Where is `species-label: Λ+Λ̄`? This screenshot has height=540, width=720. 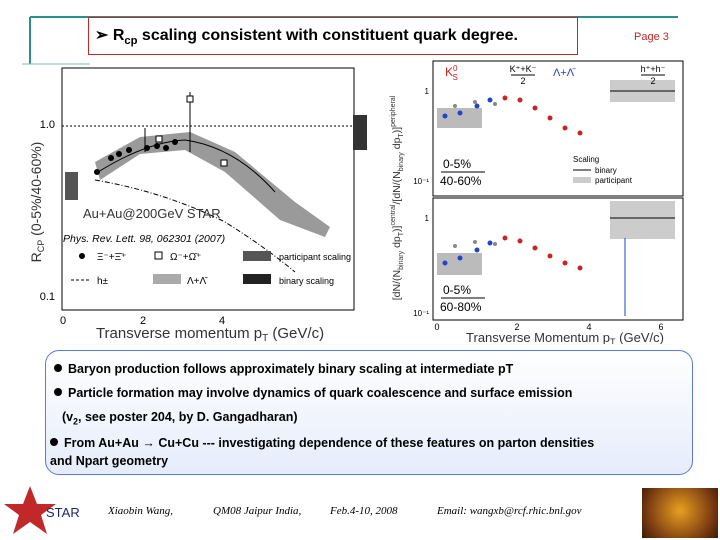
species-label: Λ+Λ̄ is located at coordinates (564, 73).